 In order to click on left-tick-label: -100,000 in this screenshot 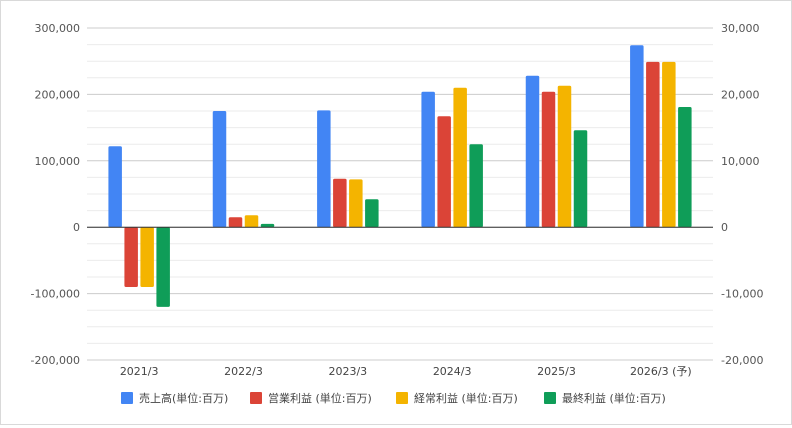, I will do `click(55, 294)`.